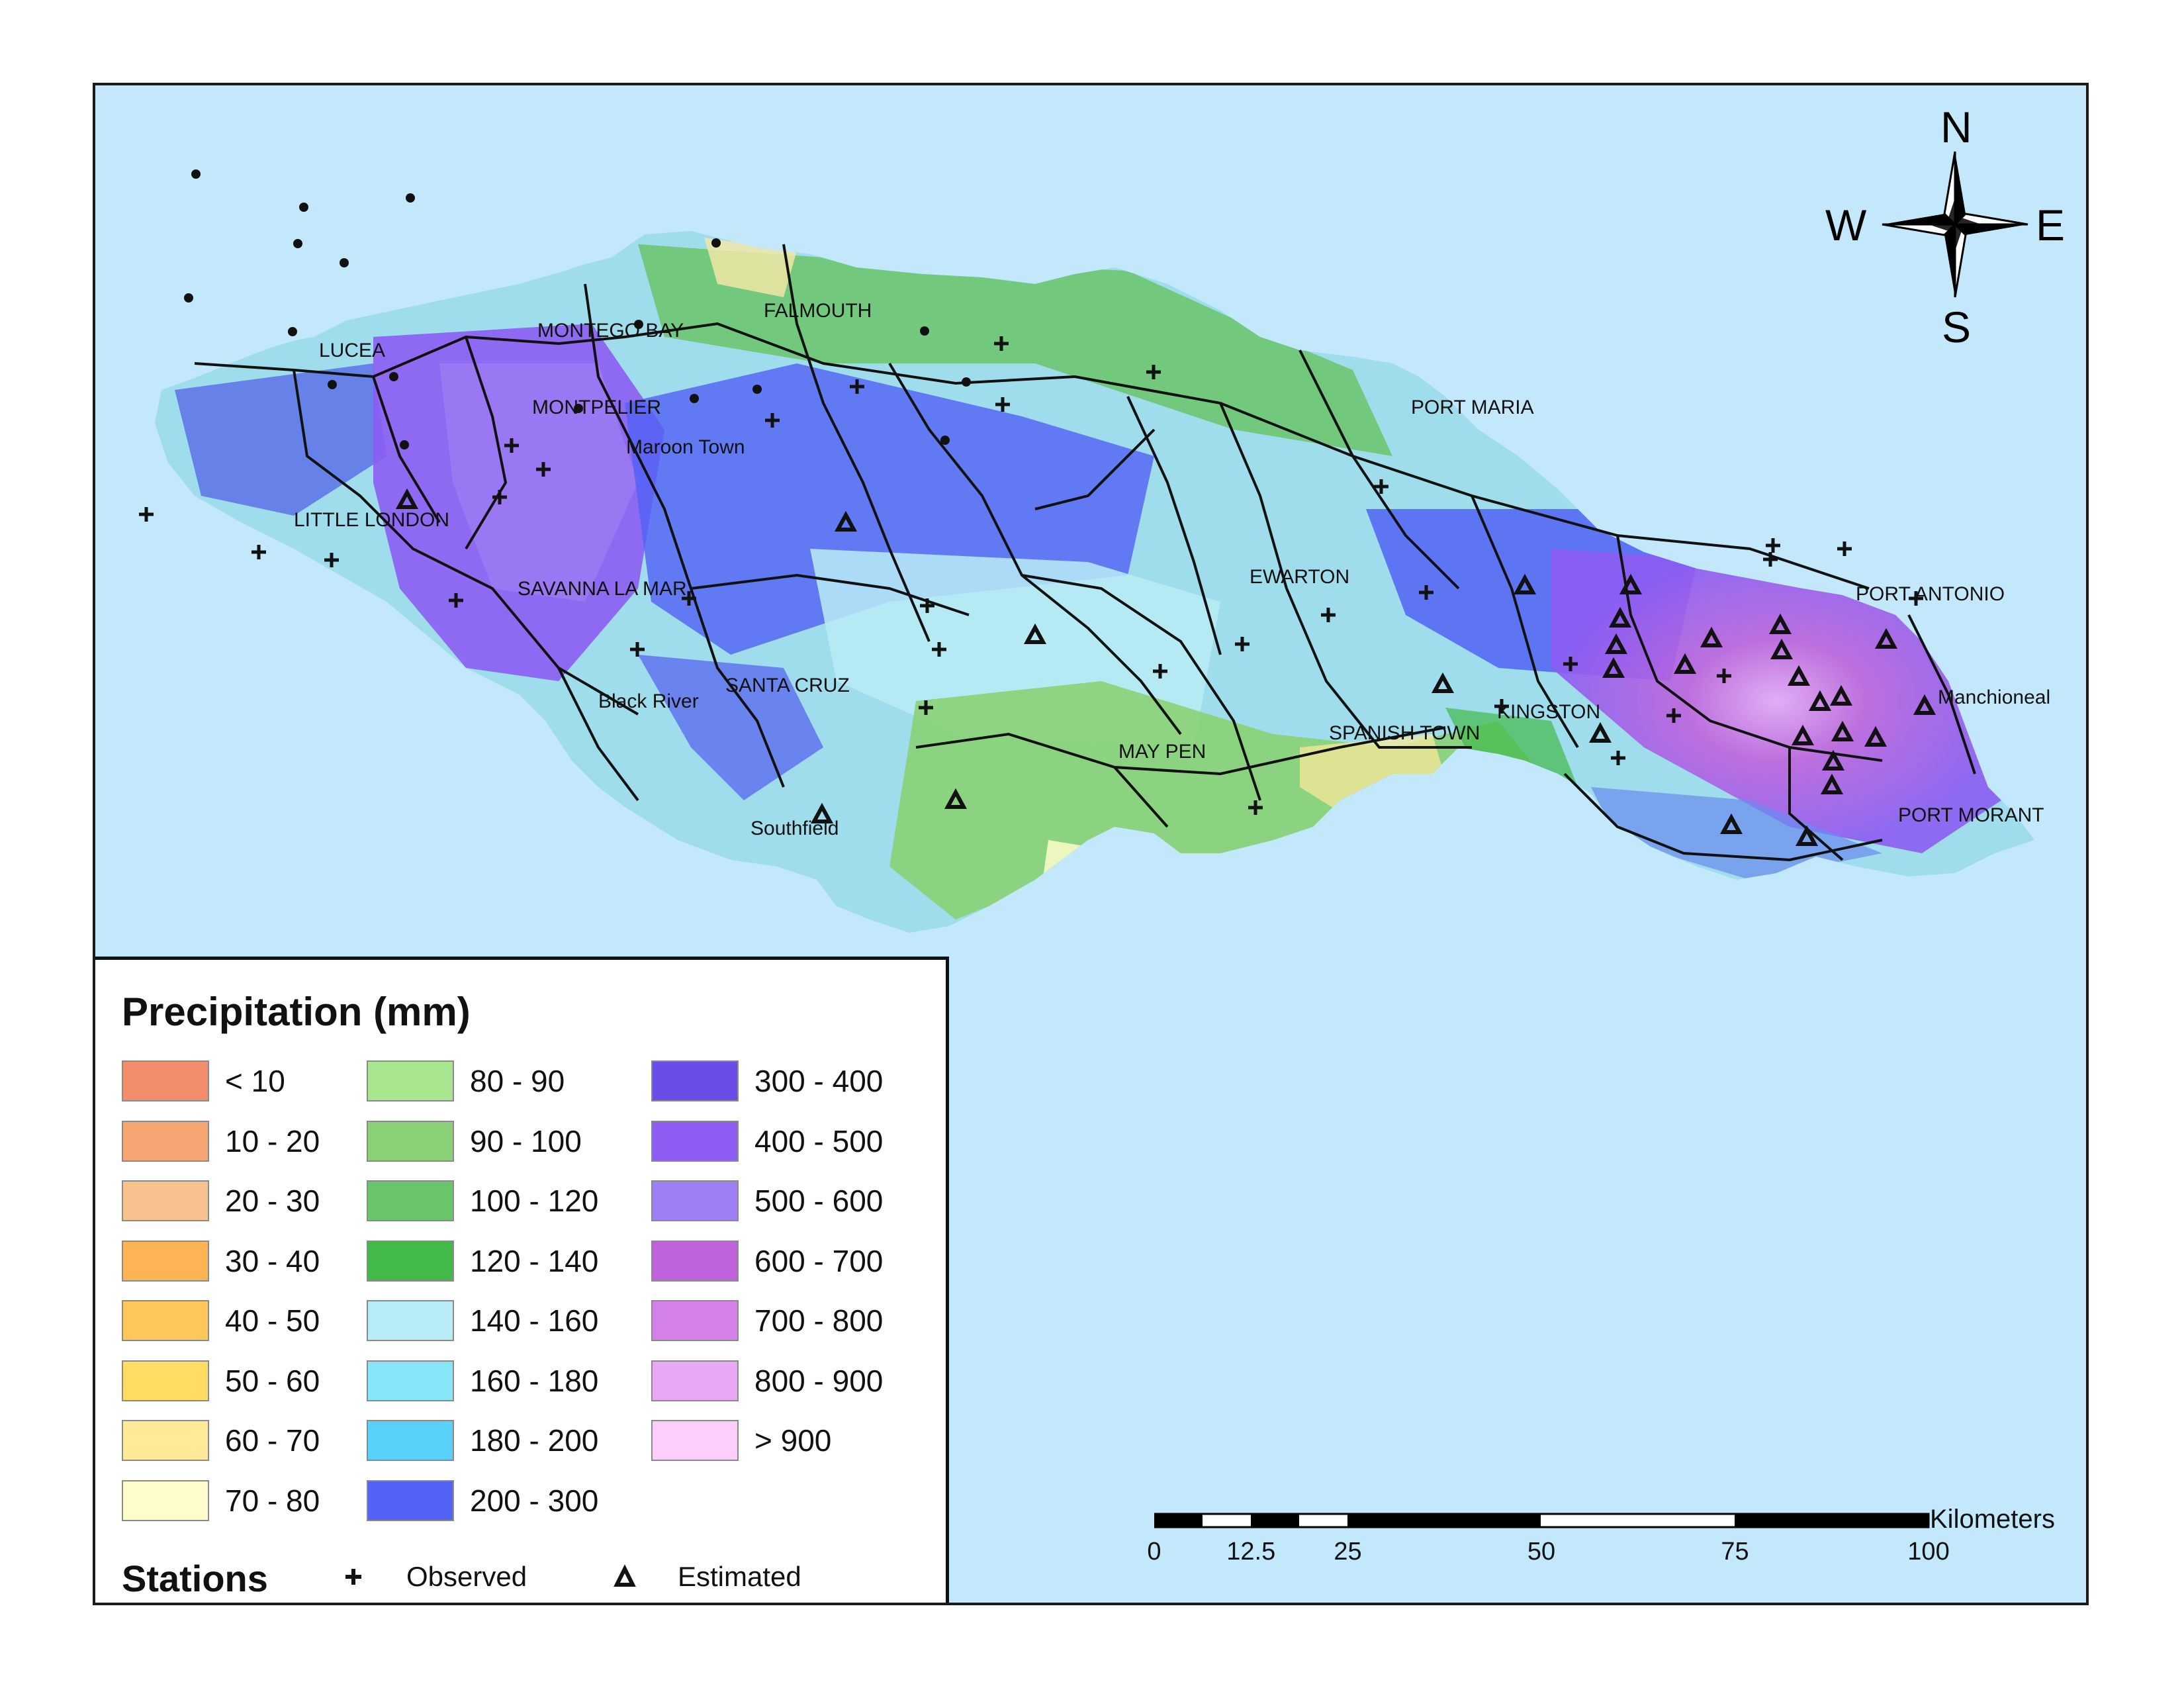 The width and height of the screenshot is (2184, 1688). What do you see at coordinates (534, 1201) in the screenshot?
I see `legend-class-label: 100 - 120` at bounding box center [534, 1201].